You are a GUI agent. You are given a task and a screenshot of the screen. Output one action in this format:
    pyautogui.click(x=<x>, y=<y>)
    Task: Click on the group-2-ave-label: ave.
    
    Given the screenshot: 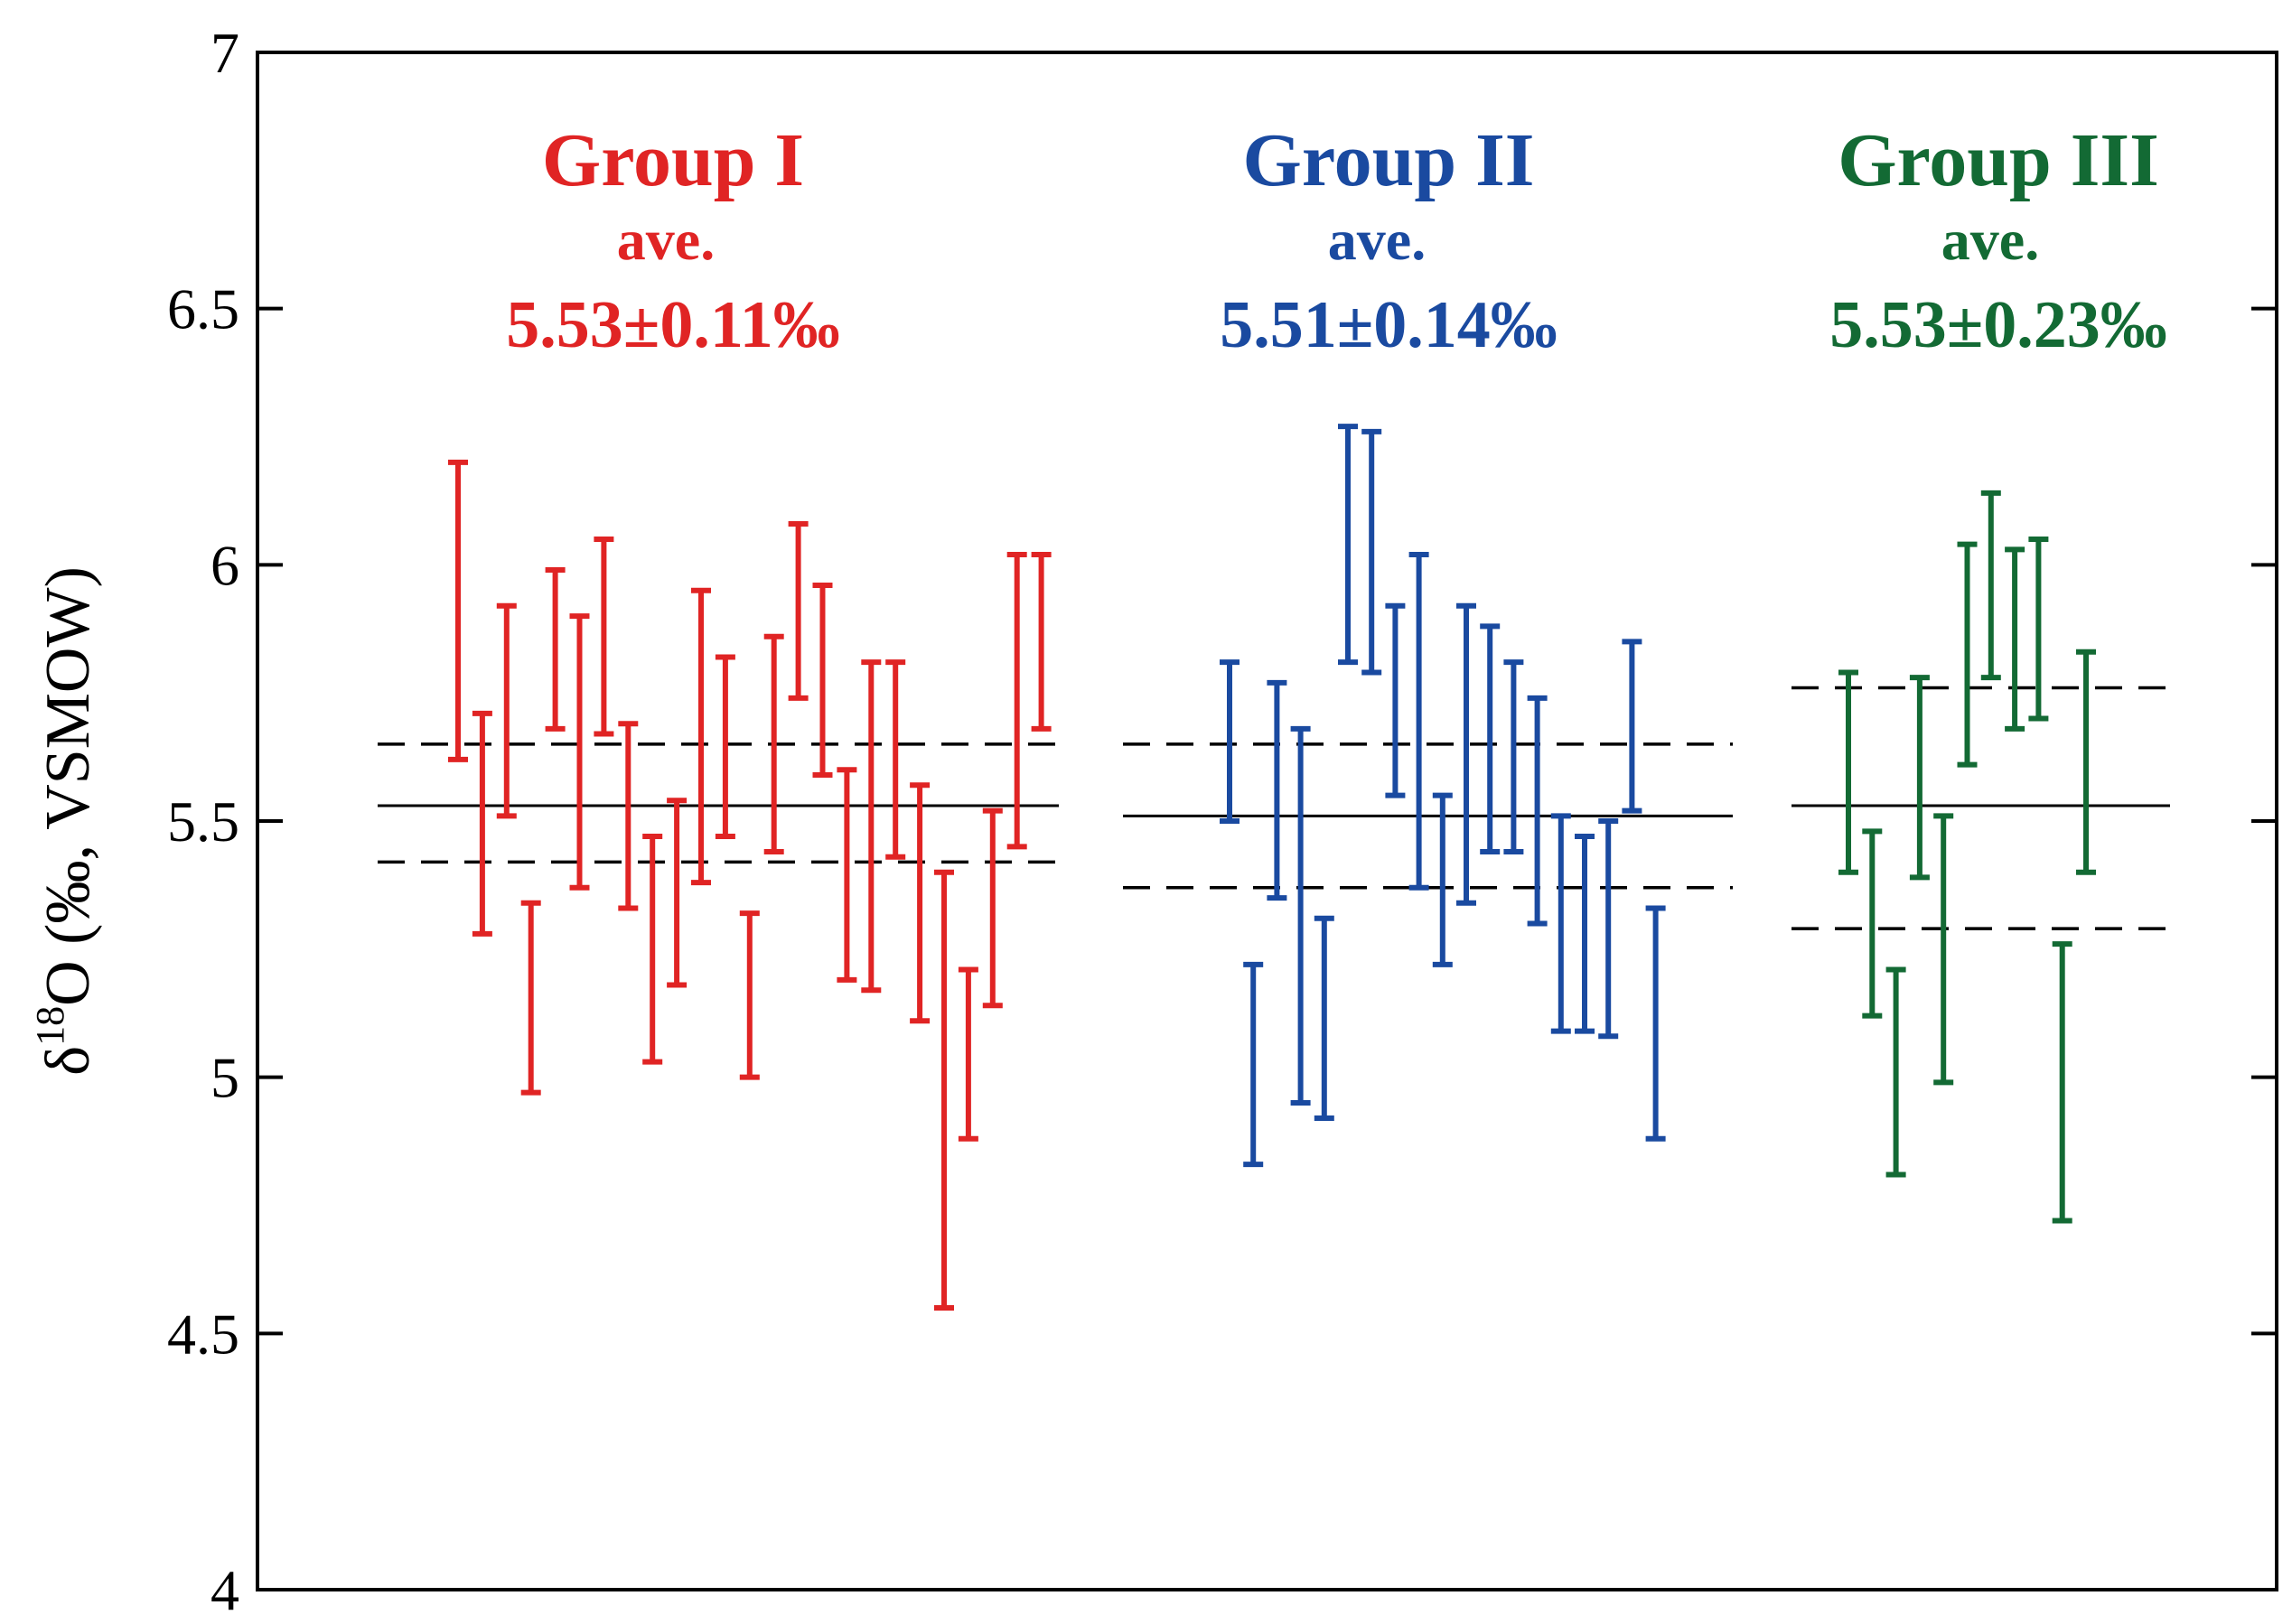 What is the action you would take?
    pyautogui.click(x=1377, y=240)
    